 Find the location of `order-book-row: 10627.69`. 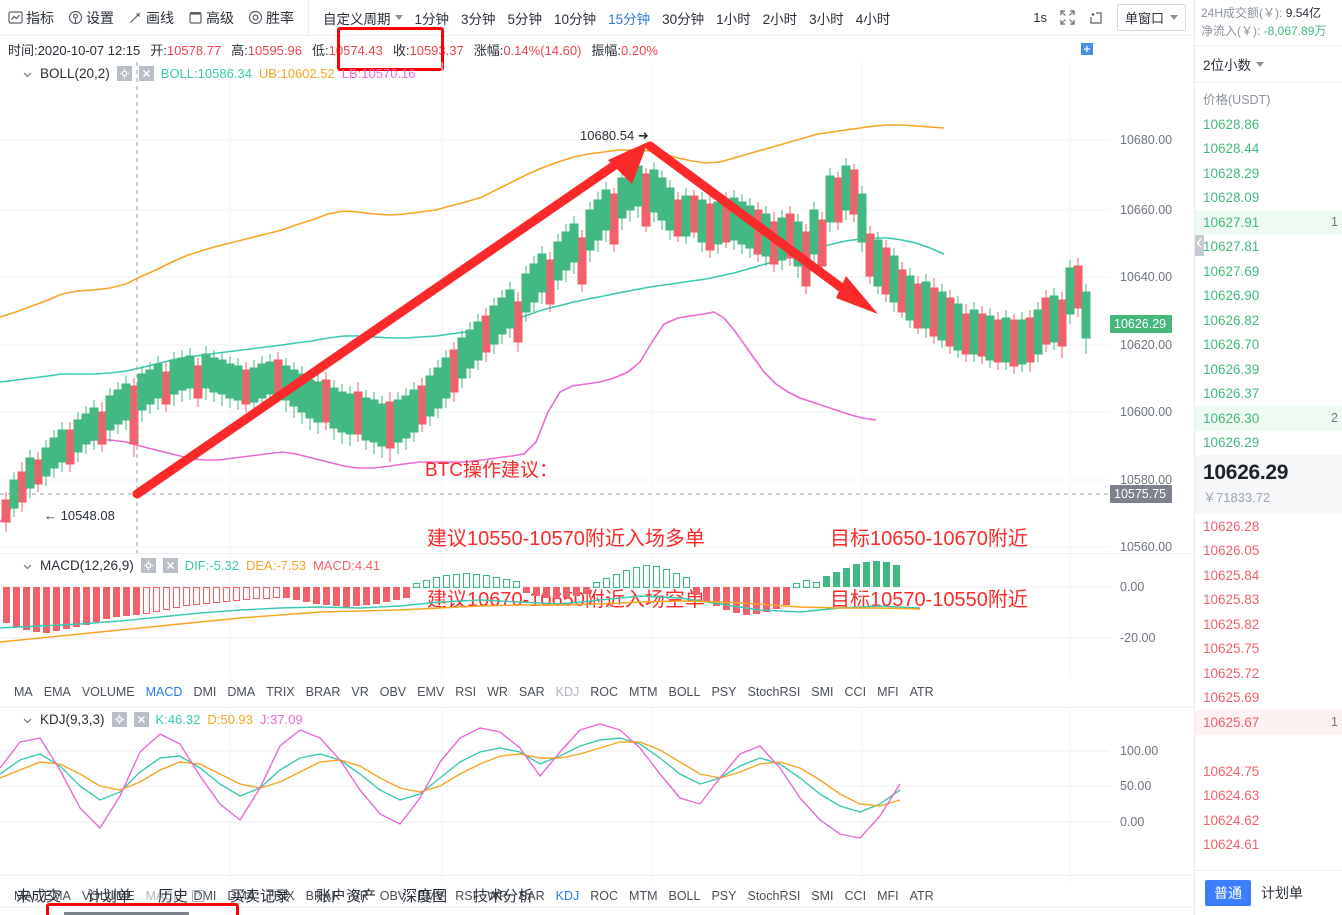

order-book-row: 10627.69 is located at coordinates (1231, 271).